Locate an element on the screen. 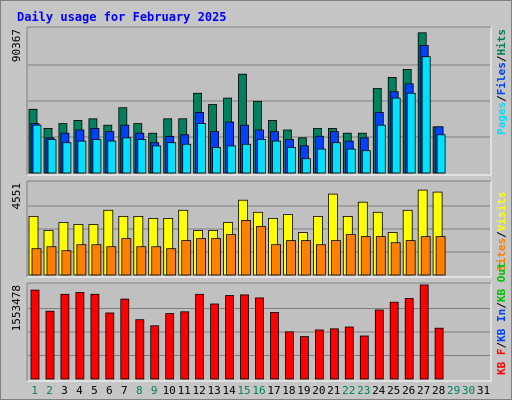  day-label: 12 is located at coordinates (198, 390).